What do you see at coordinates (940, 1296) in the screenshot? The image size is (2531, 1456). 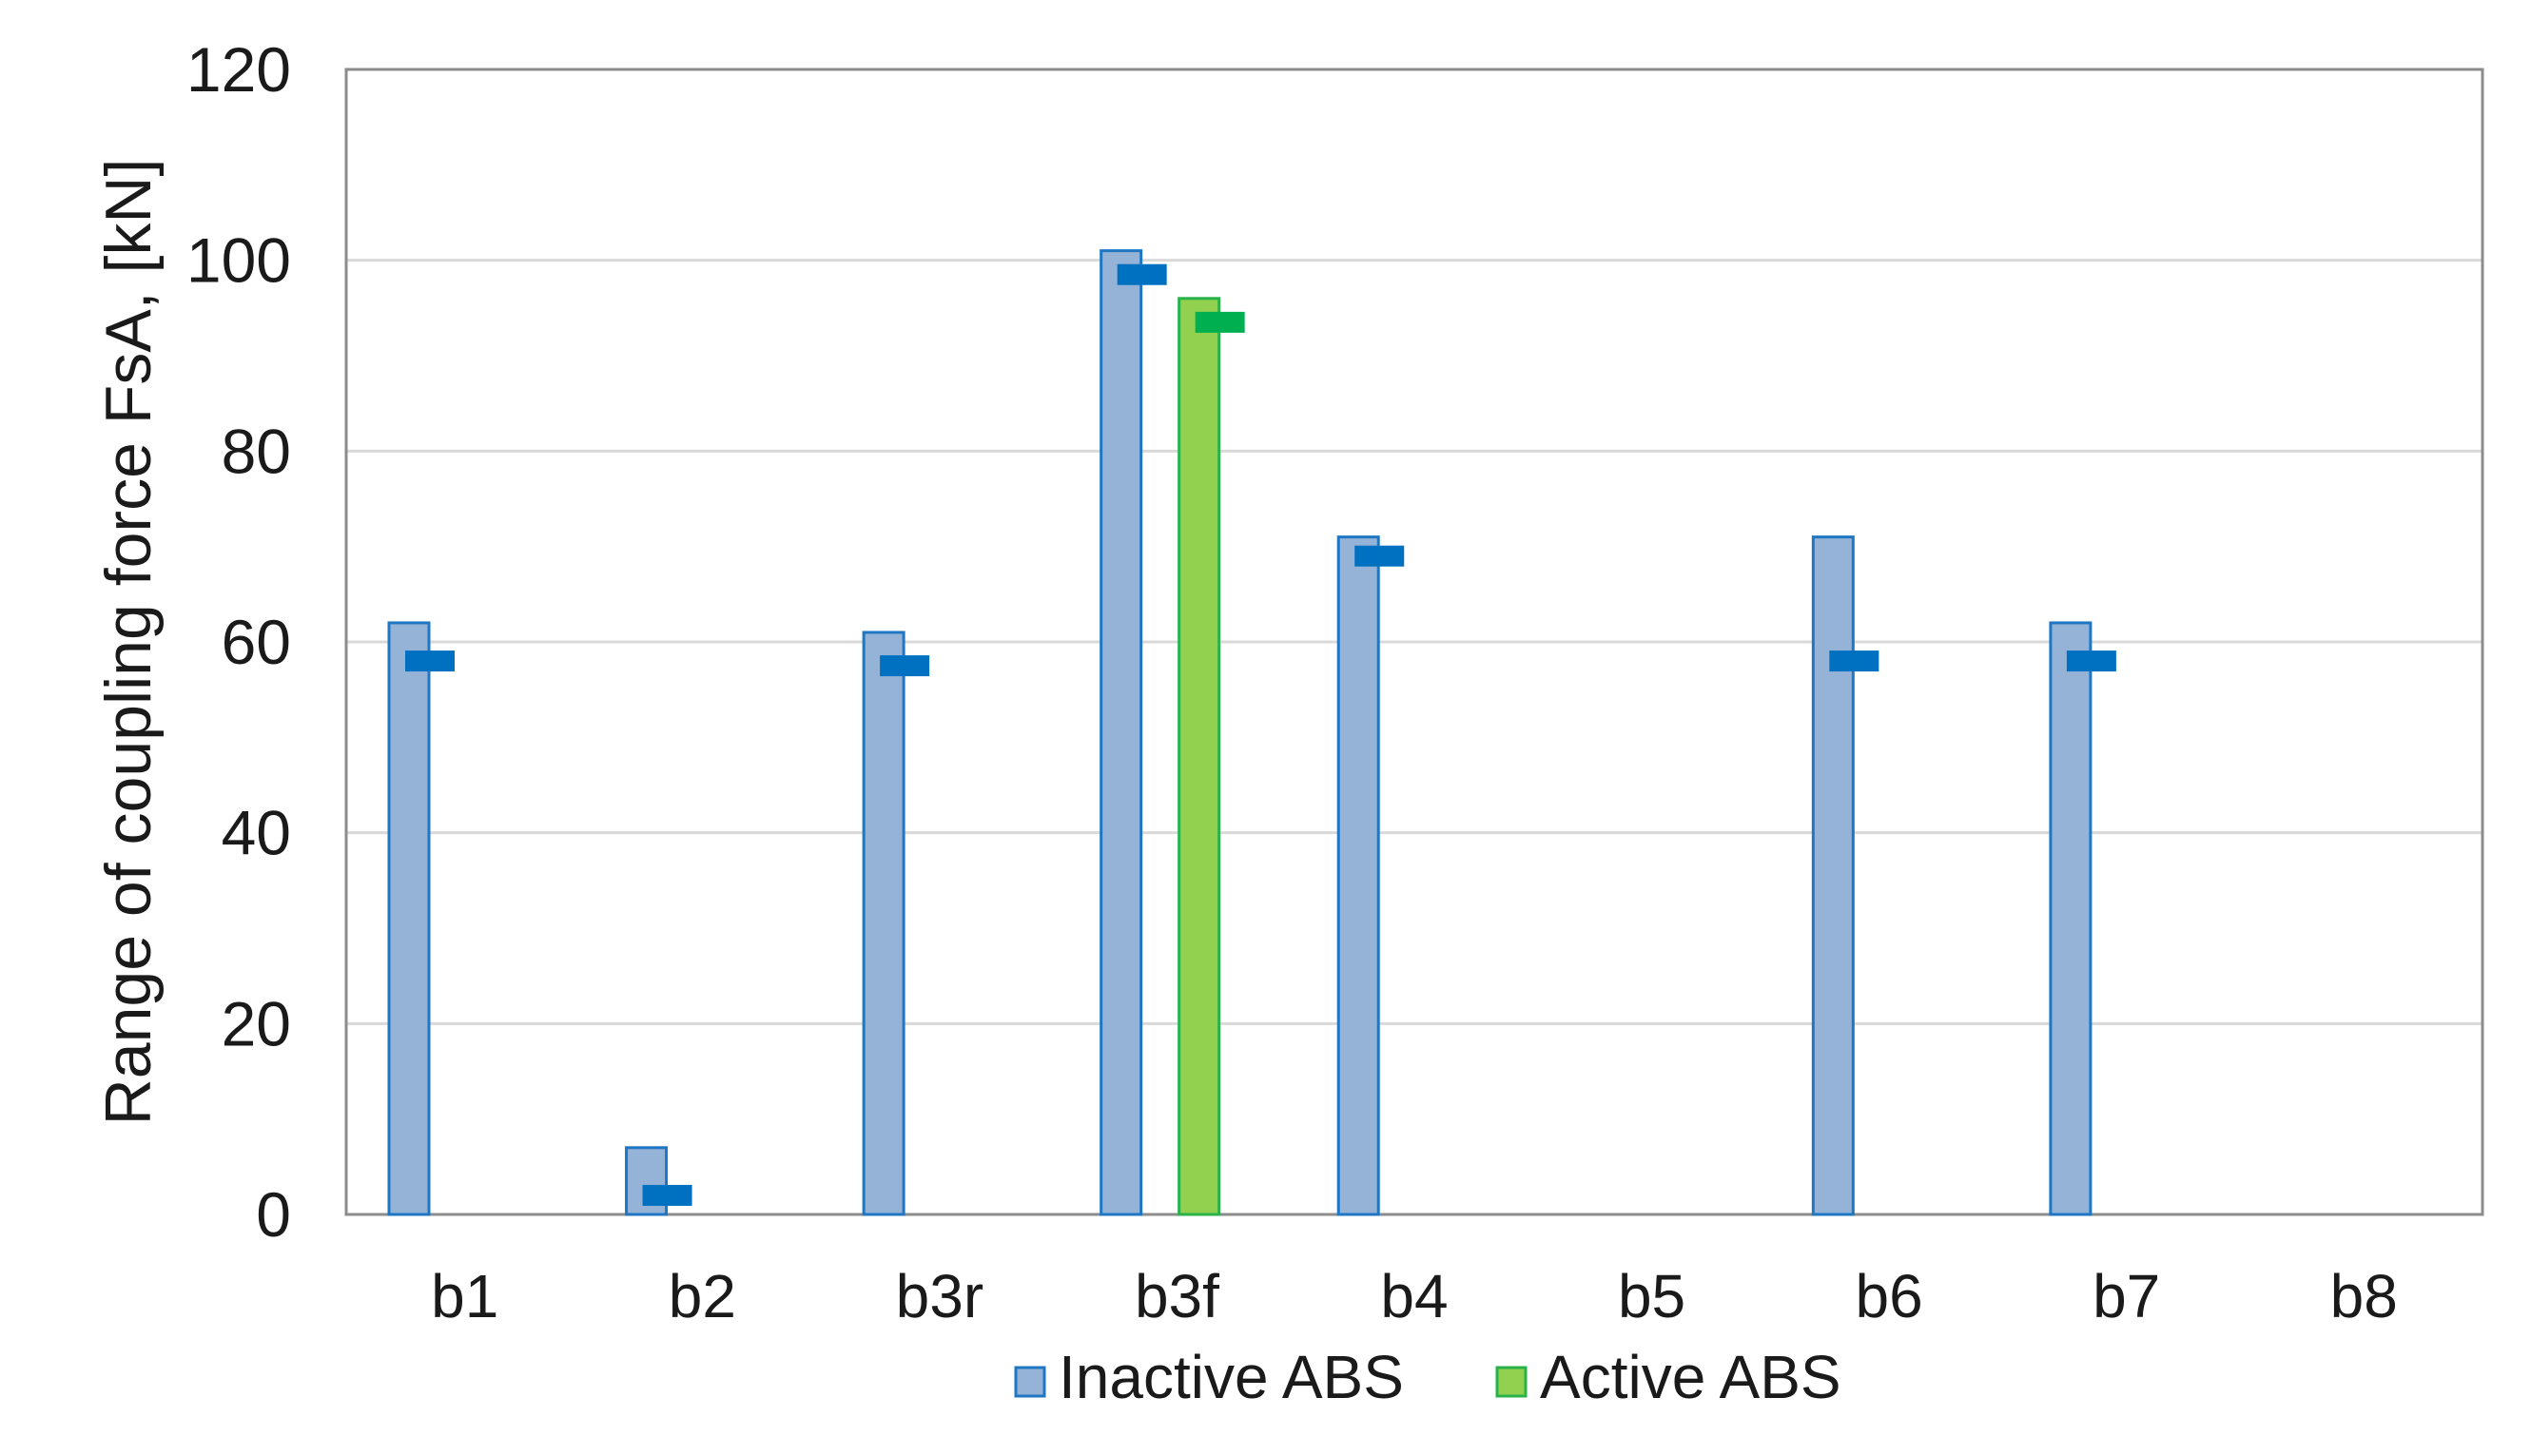 I see `x-tick-label: b3r` at bounding box center [940, 1296].